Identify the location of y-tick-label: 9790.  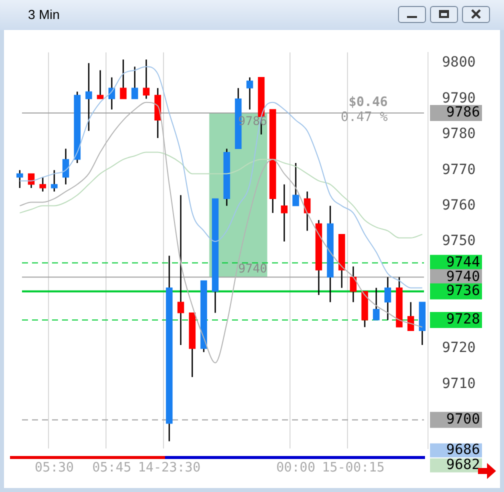
(459, 98).